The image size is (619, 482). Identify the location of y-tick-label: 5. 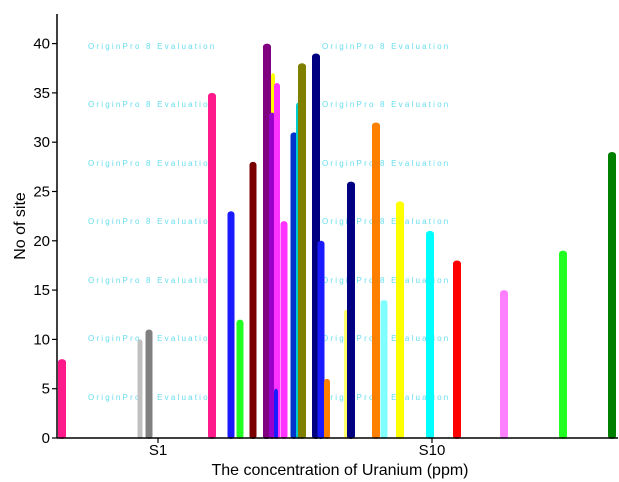
(46, 389).